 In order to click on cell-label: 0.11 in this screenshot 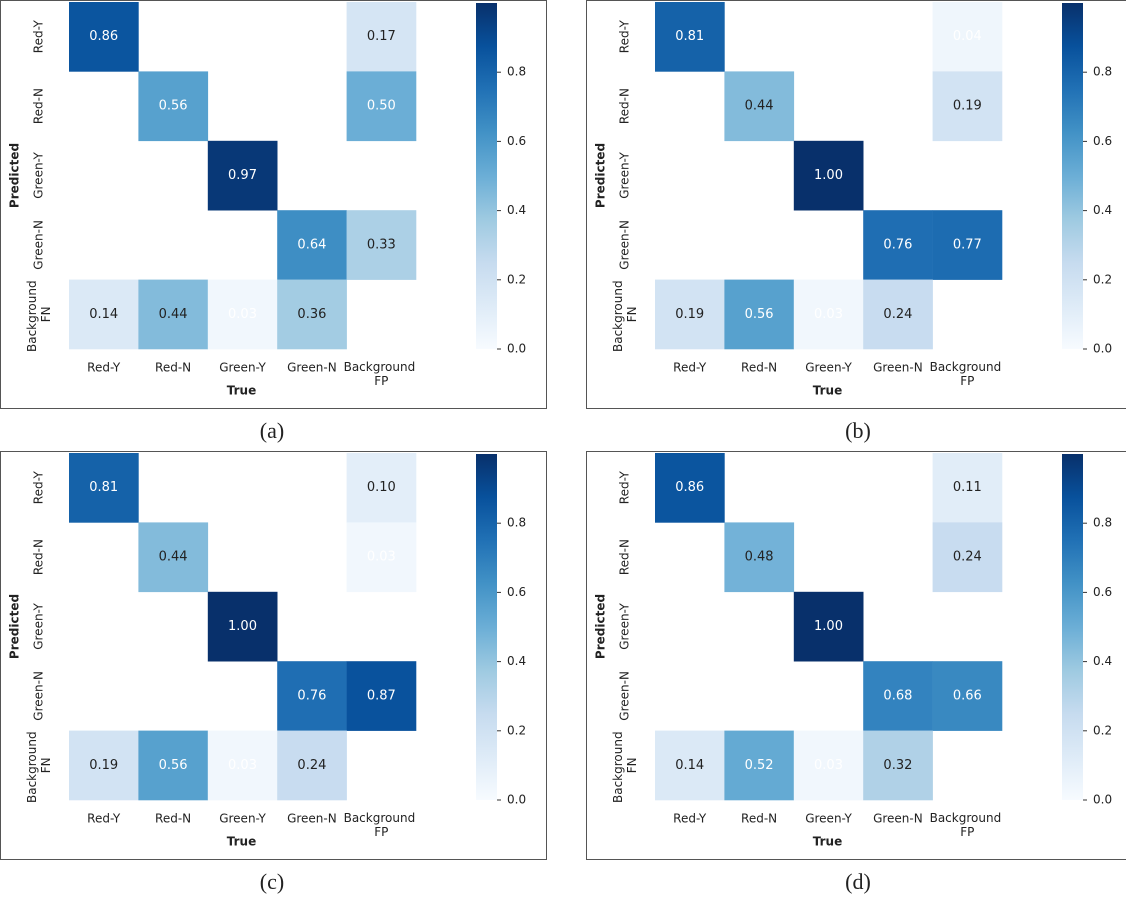, I will do `click(967, 487)`.